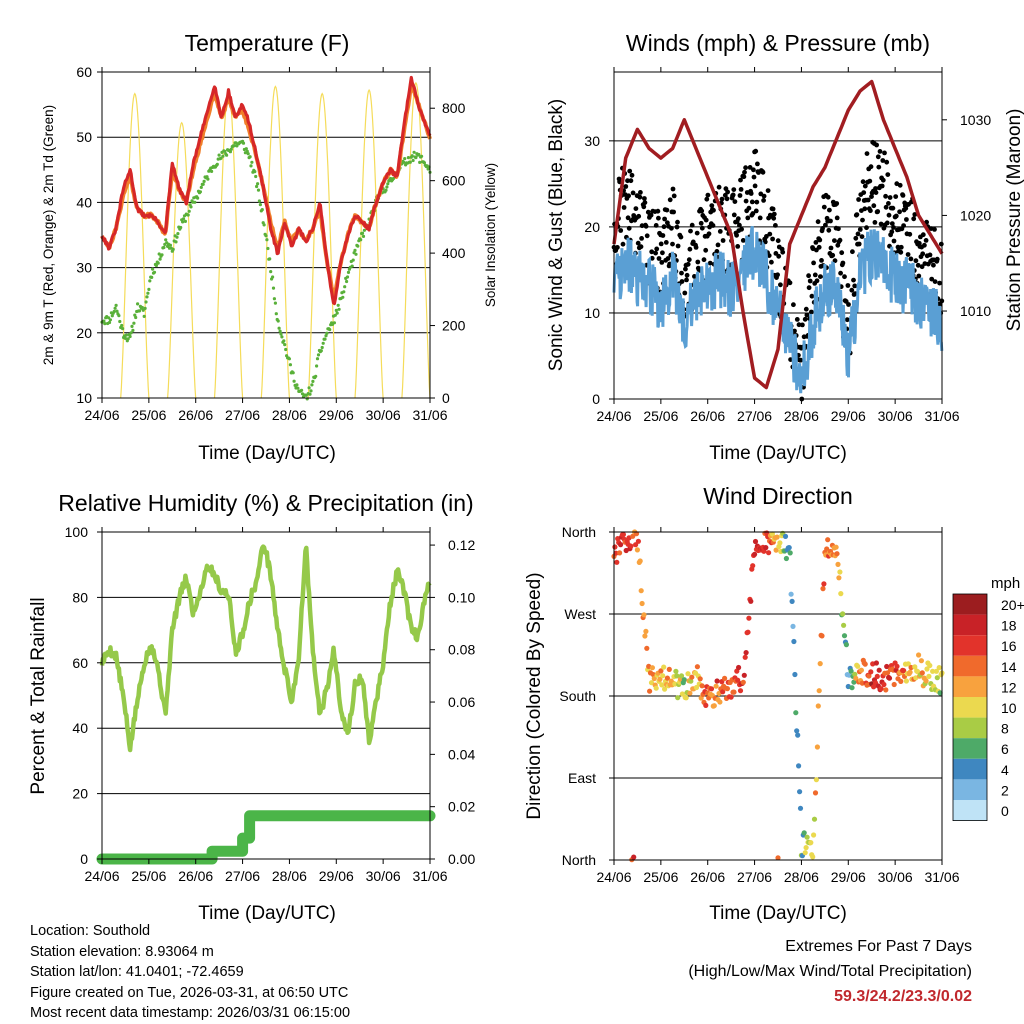 The width and height of the screenshot is (1024, 1024). What do you see at coordinates (613, 877) in the screenshot?
I see `direction-x-tick-label: 24/06` at bounding box center [613, 877].